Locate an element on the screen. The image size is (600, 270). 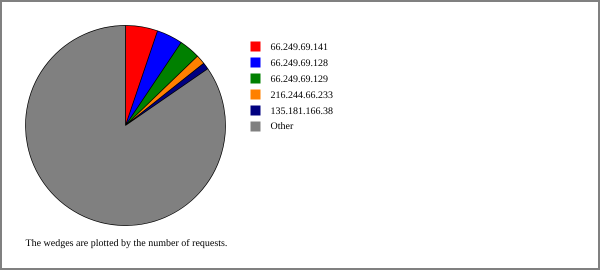
legend-label: 66.249.69.141 is located at coordinates (299, 47).